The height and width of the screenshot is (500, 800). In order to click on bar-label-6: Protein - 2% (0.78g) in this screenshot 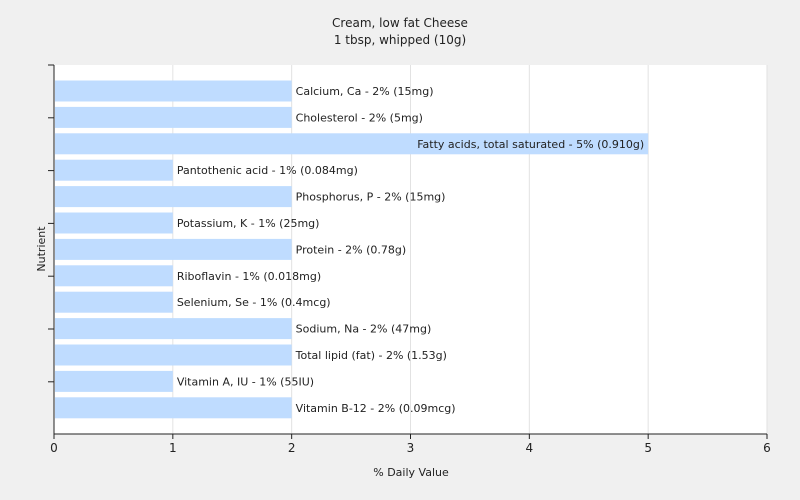, I will do `click(351, 249)`.